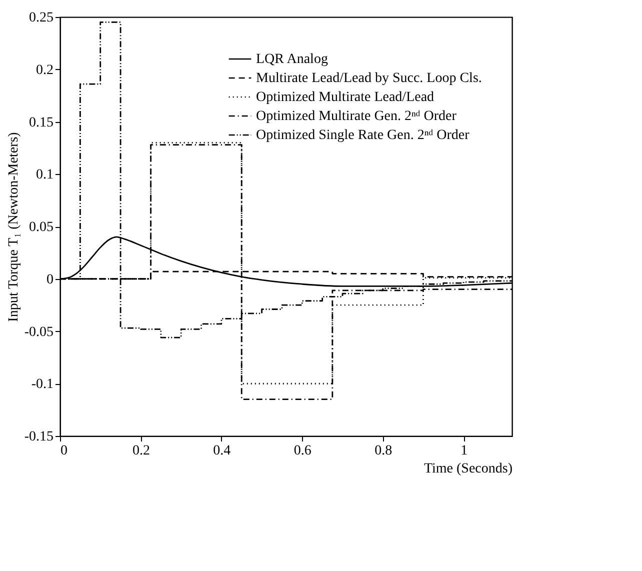  Describe the element at coordinates (39, 332) in the screenshot. I see `y-tick-label: -0.05` at that location.